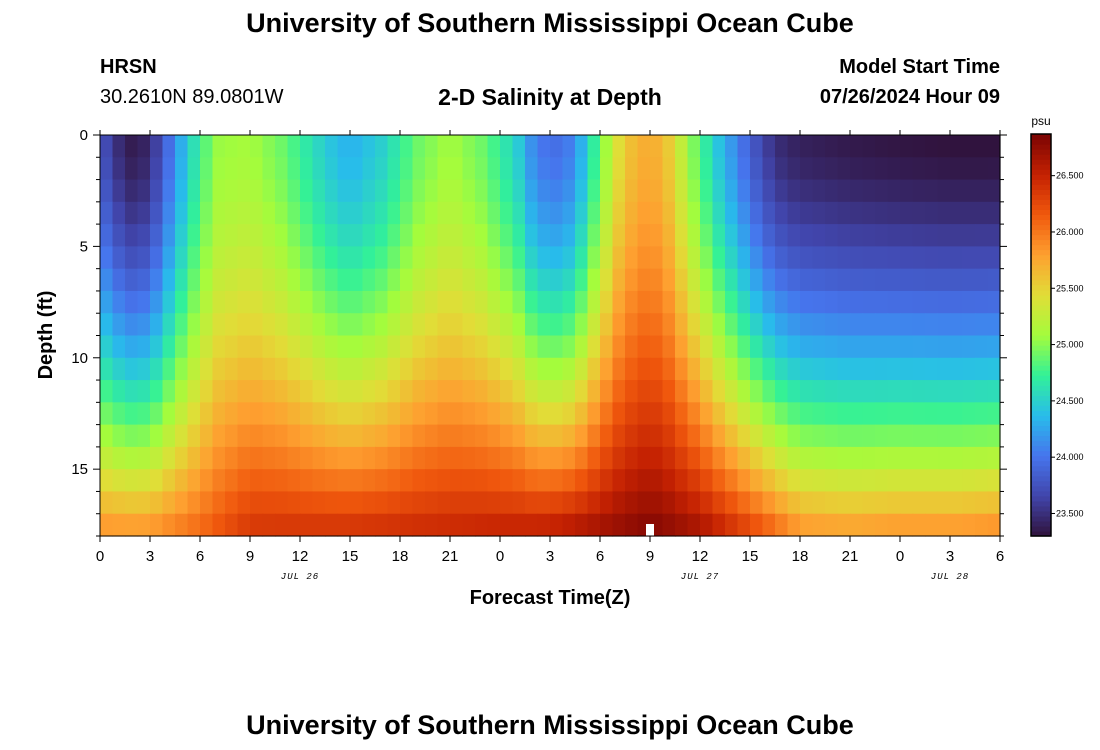  I want to click on colorbar-tick-label: 25.500, so click(1070, 288).